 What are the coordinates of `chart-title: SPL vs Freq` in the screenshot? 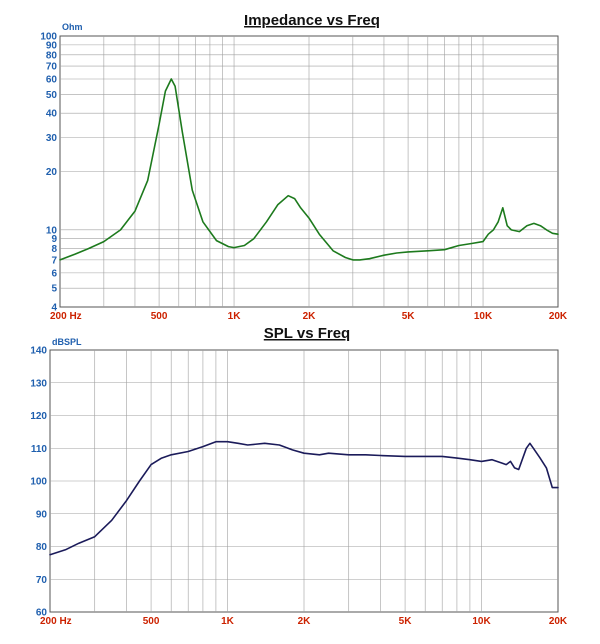 It's located at (307, 333).